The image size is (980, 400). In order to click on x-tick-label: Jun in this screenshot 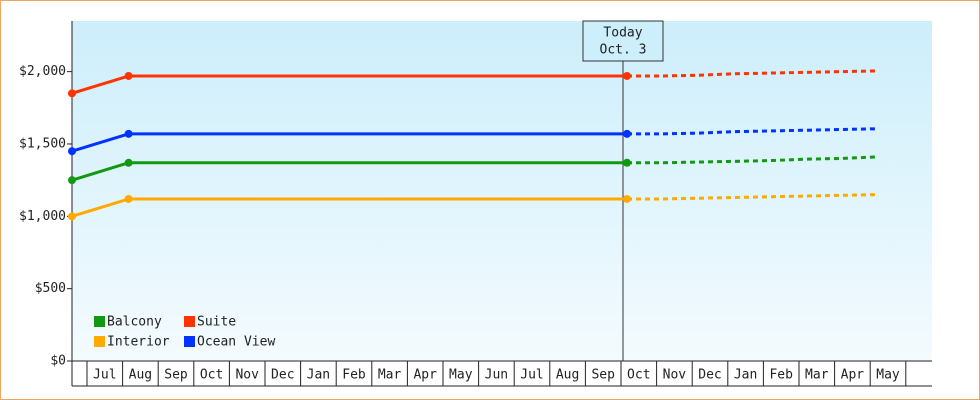, I will do `click(496, 375)`.